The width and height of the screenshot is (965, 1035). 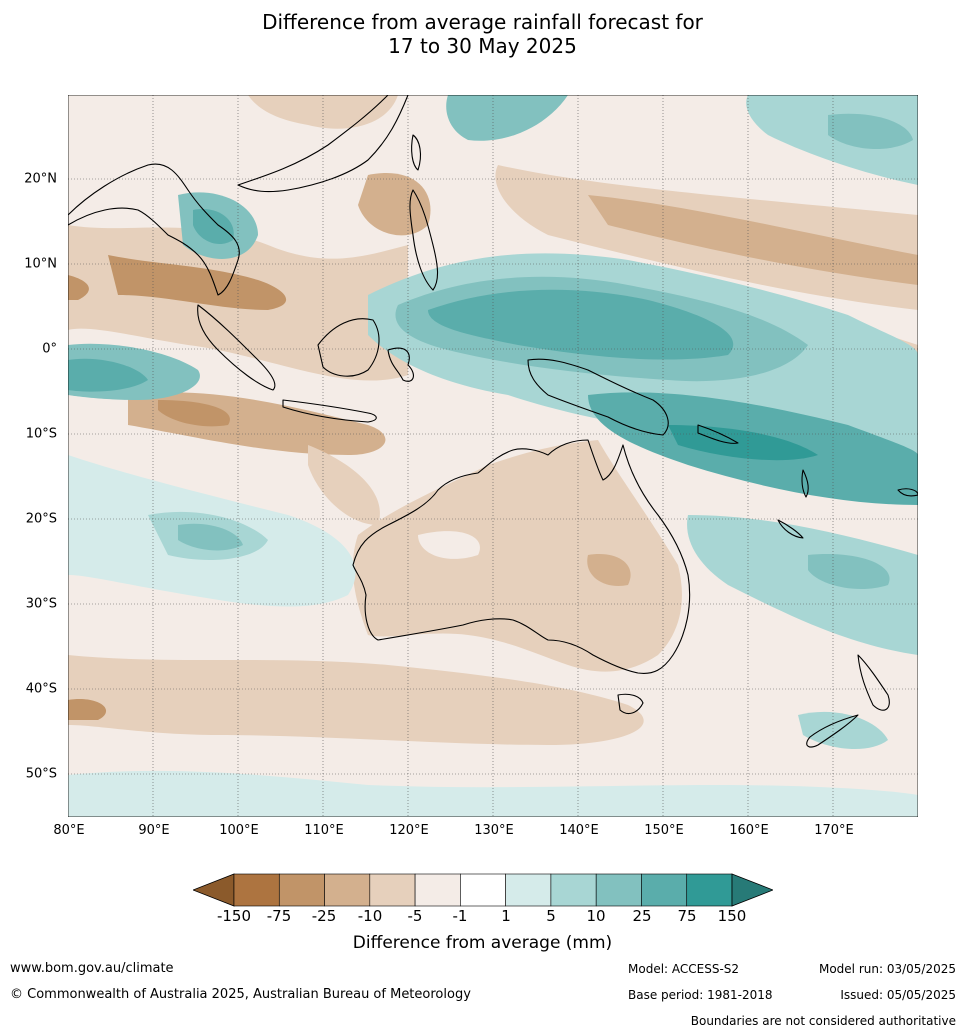 I want to click on title-line-2: 17 to 30 May 2025, so click(x=482, y=46).